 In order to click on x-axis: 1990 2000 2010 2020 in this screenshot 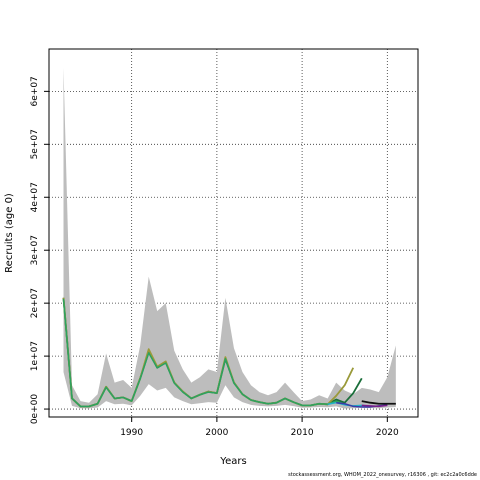, I will do `click(259, 427)`.